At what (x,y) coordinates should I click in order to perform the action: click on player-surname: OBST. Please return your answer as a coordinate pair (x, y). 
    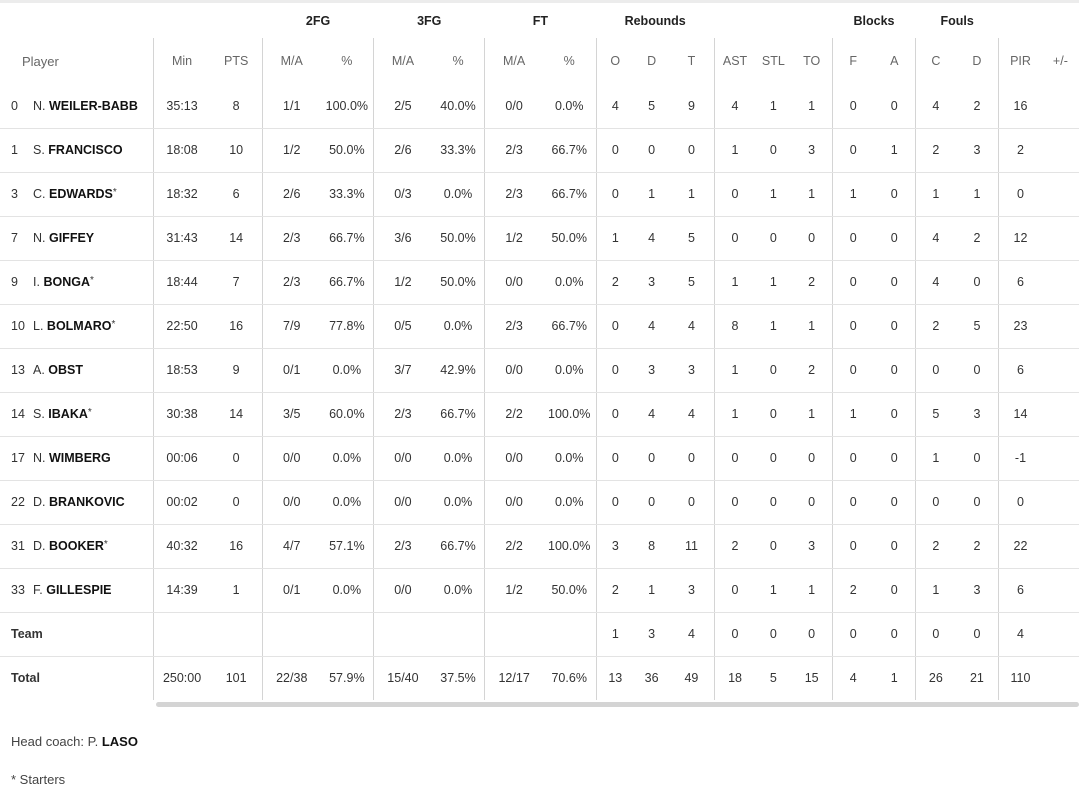
    Looking at the image, I should click on (66, 370).